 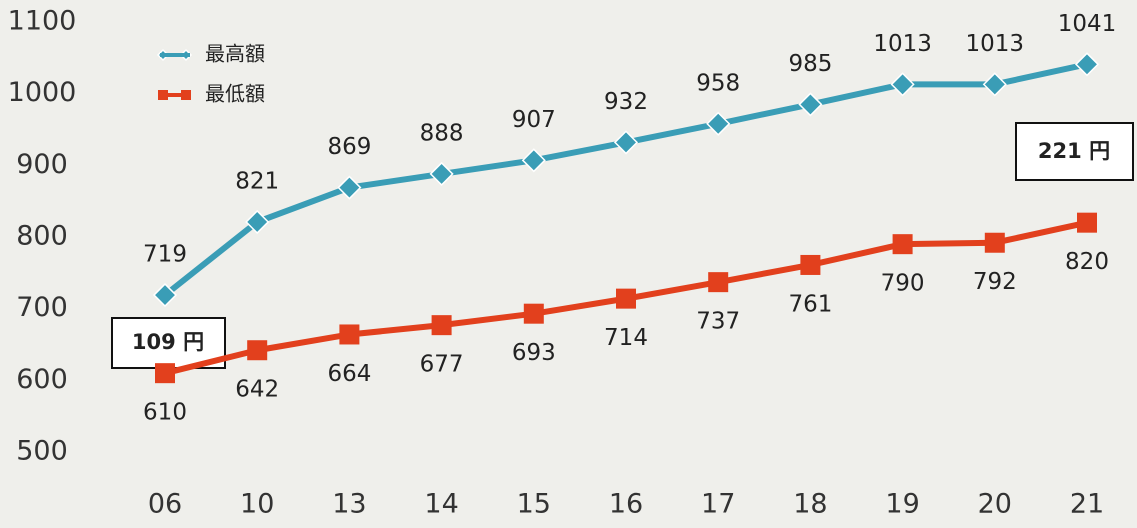 What do you see at coordinates (168, 342) in the screenshot?
I see `annotation: 109 円` at bounding box center [168, 342].